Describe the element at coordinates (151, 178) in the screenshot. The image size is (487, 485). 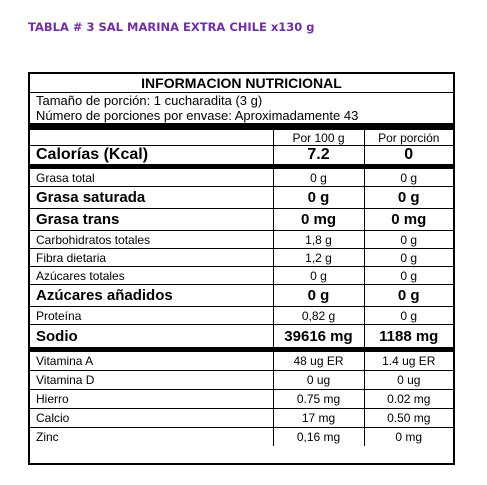
I see `nutrient-label: Grasa total` at that location.